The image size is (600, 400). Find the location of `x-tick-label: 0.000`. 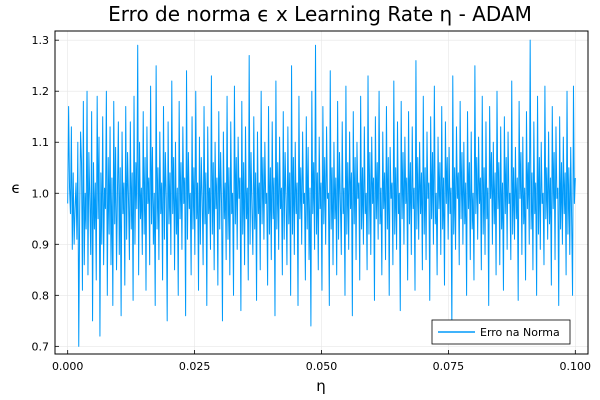

x-tick-label: 0.000 is located at coordinates (68, 366).